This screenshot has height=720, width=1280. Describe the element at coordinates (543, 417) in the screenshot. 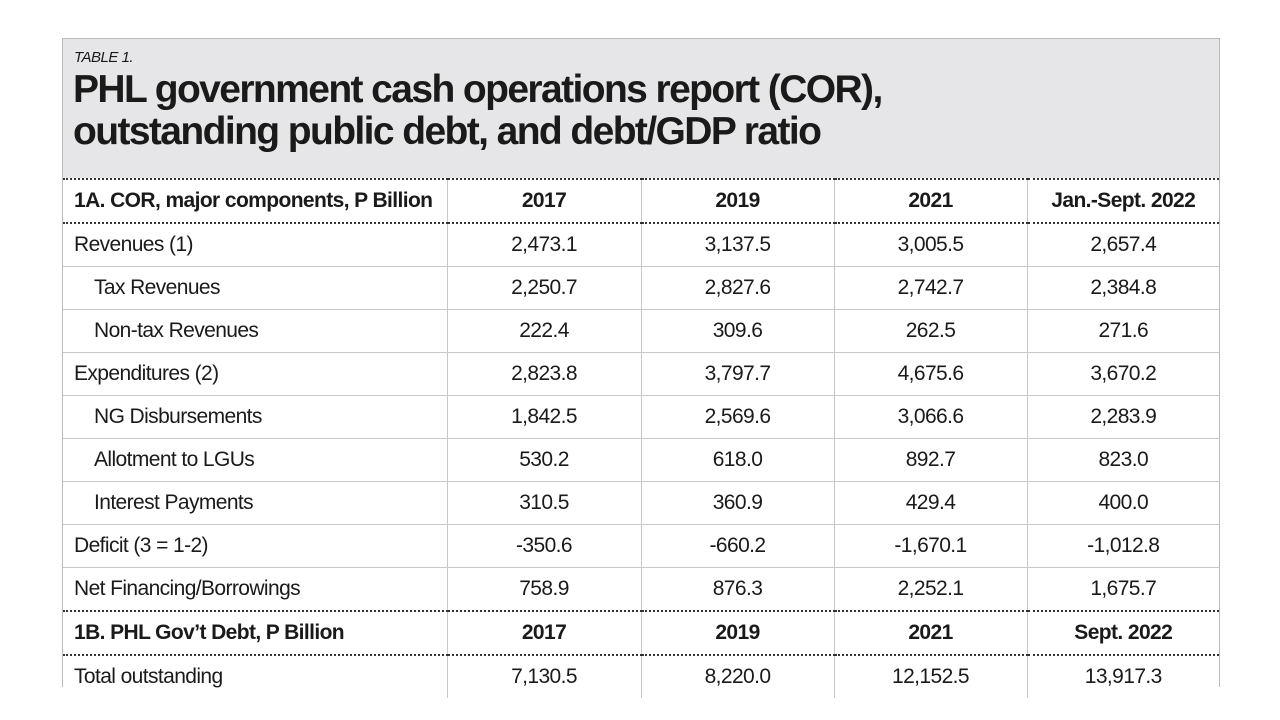

I see `cell-value: 1,842.5` at that location.